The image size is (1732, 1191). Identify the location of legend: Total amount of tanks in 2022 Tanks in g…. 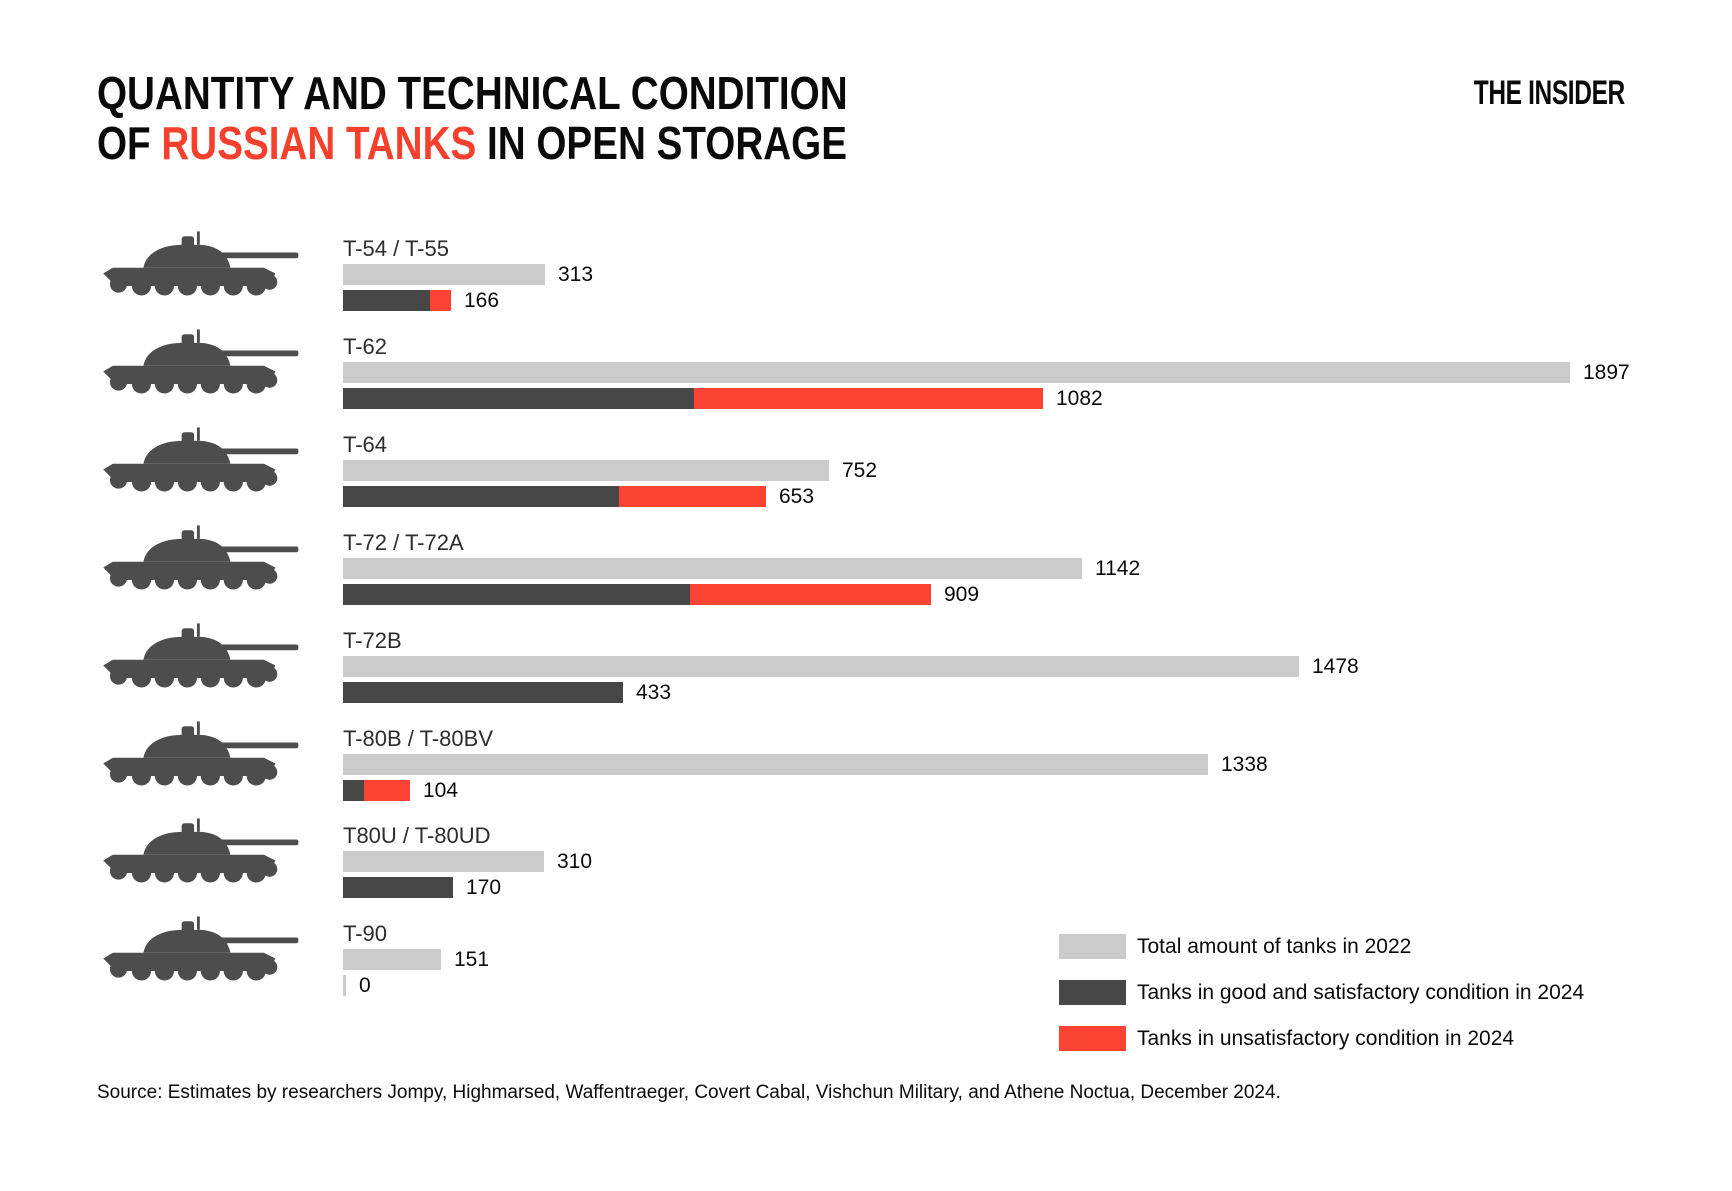
(1321, 1003).